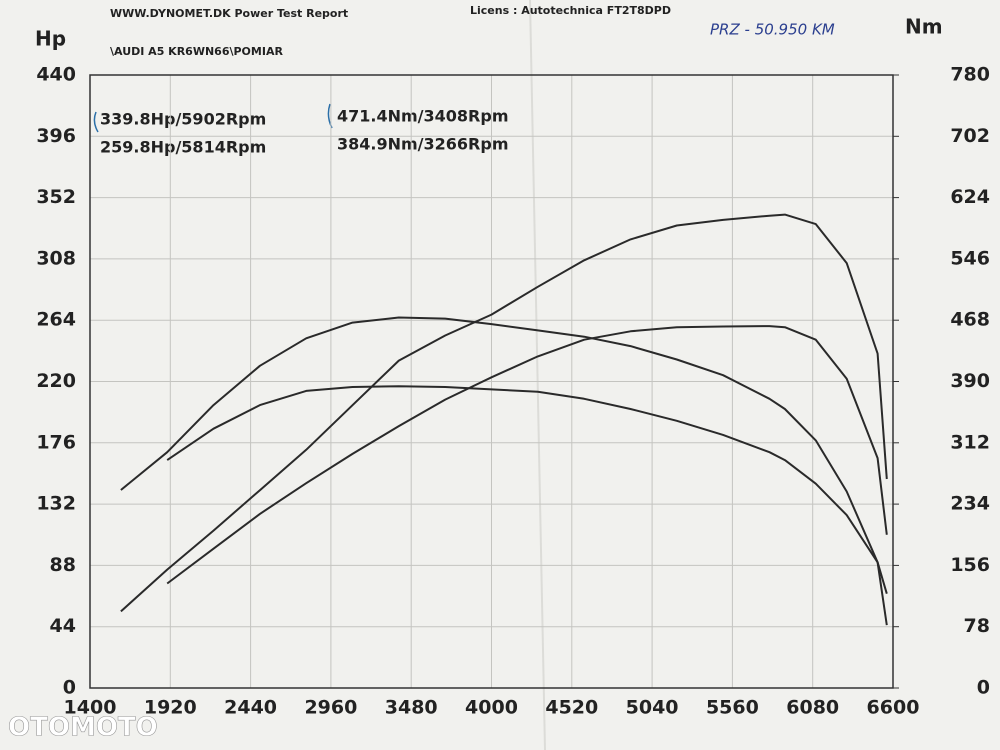  Describe the element at coordinates (56, 136) in the screenshot. I see `y-tick-label: 396` at that location.